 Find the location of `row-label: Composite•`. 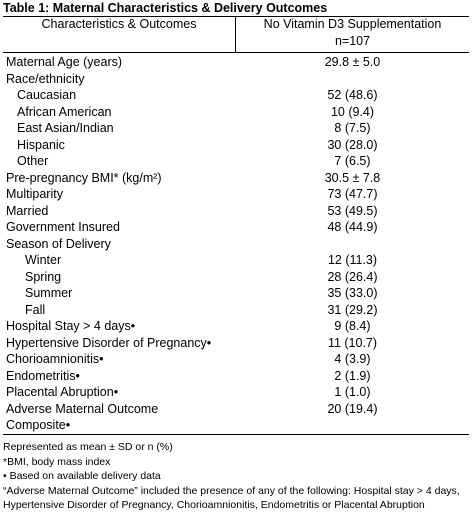

row-label: Composite• is located at coordinates (38, 425).